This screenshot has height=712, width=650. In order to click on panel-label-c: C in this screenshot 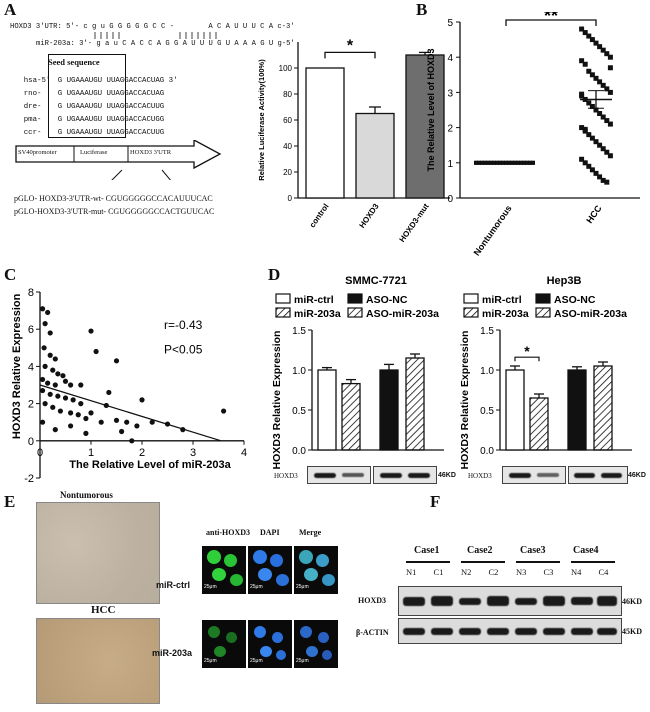, I will do `click(10, 274)`.